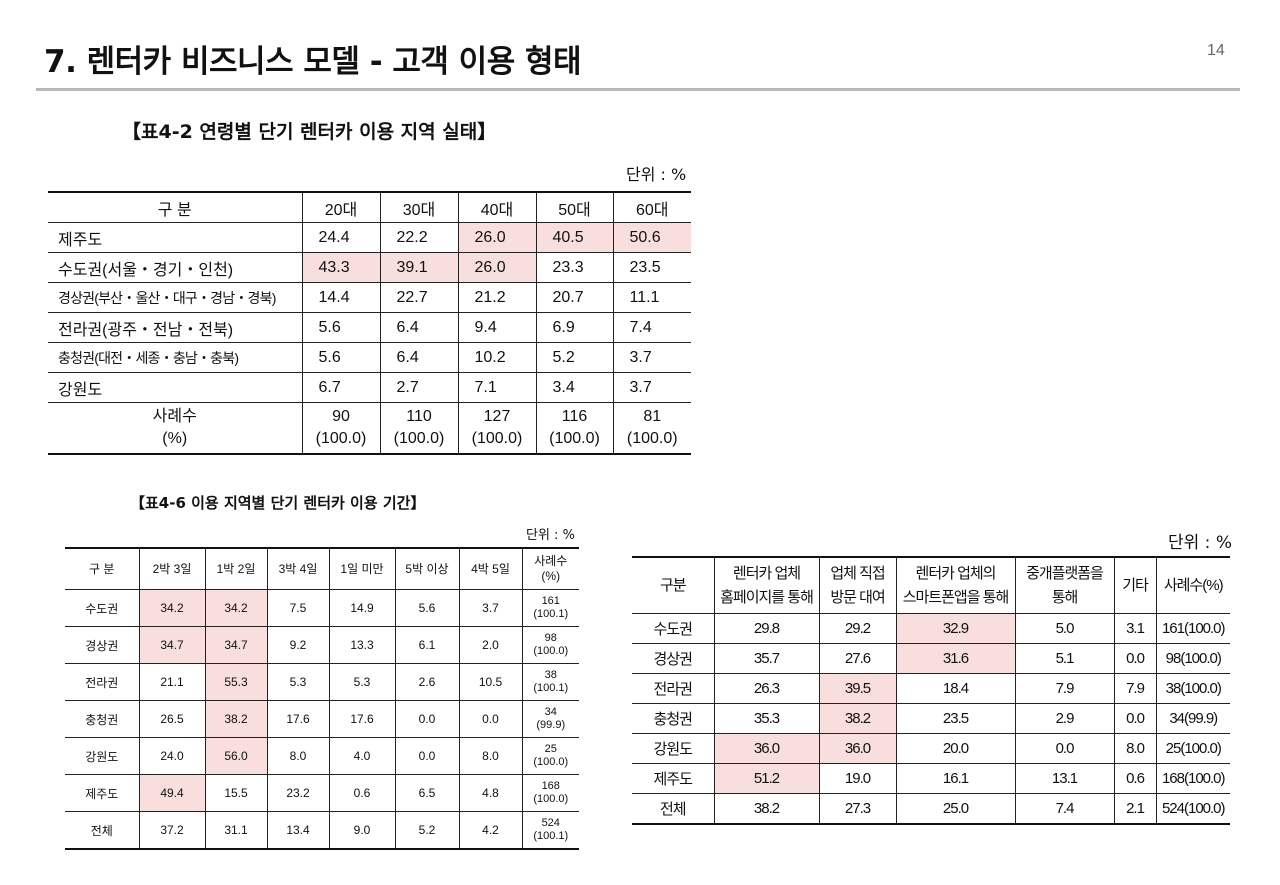  What do you see at coordinates (490, 568) in the screenshot?
I see `table2-header-cell: 4박 5일` at bounding box center [490, 568].